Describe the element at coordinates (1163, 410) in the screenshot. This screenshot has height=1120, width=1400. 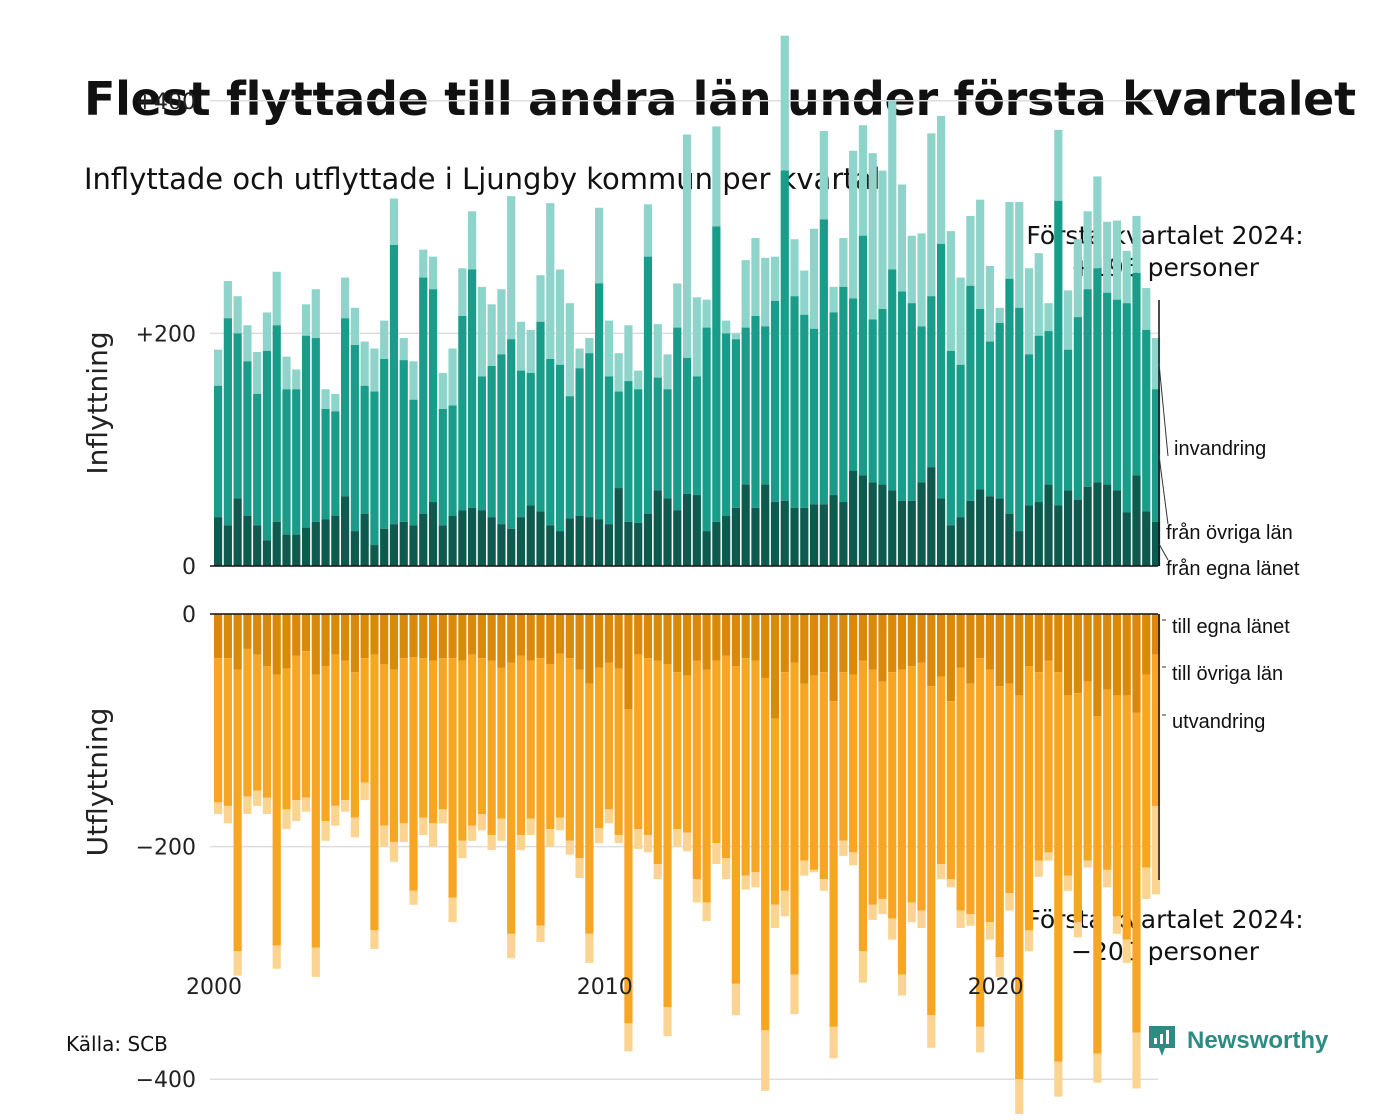
I see `label-leader` at that location.